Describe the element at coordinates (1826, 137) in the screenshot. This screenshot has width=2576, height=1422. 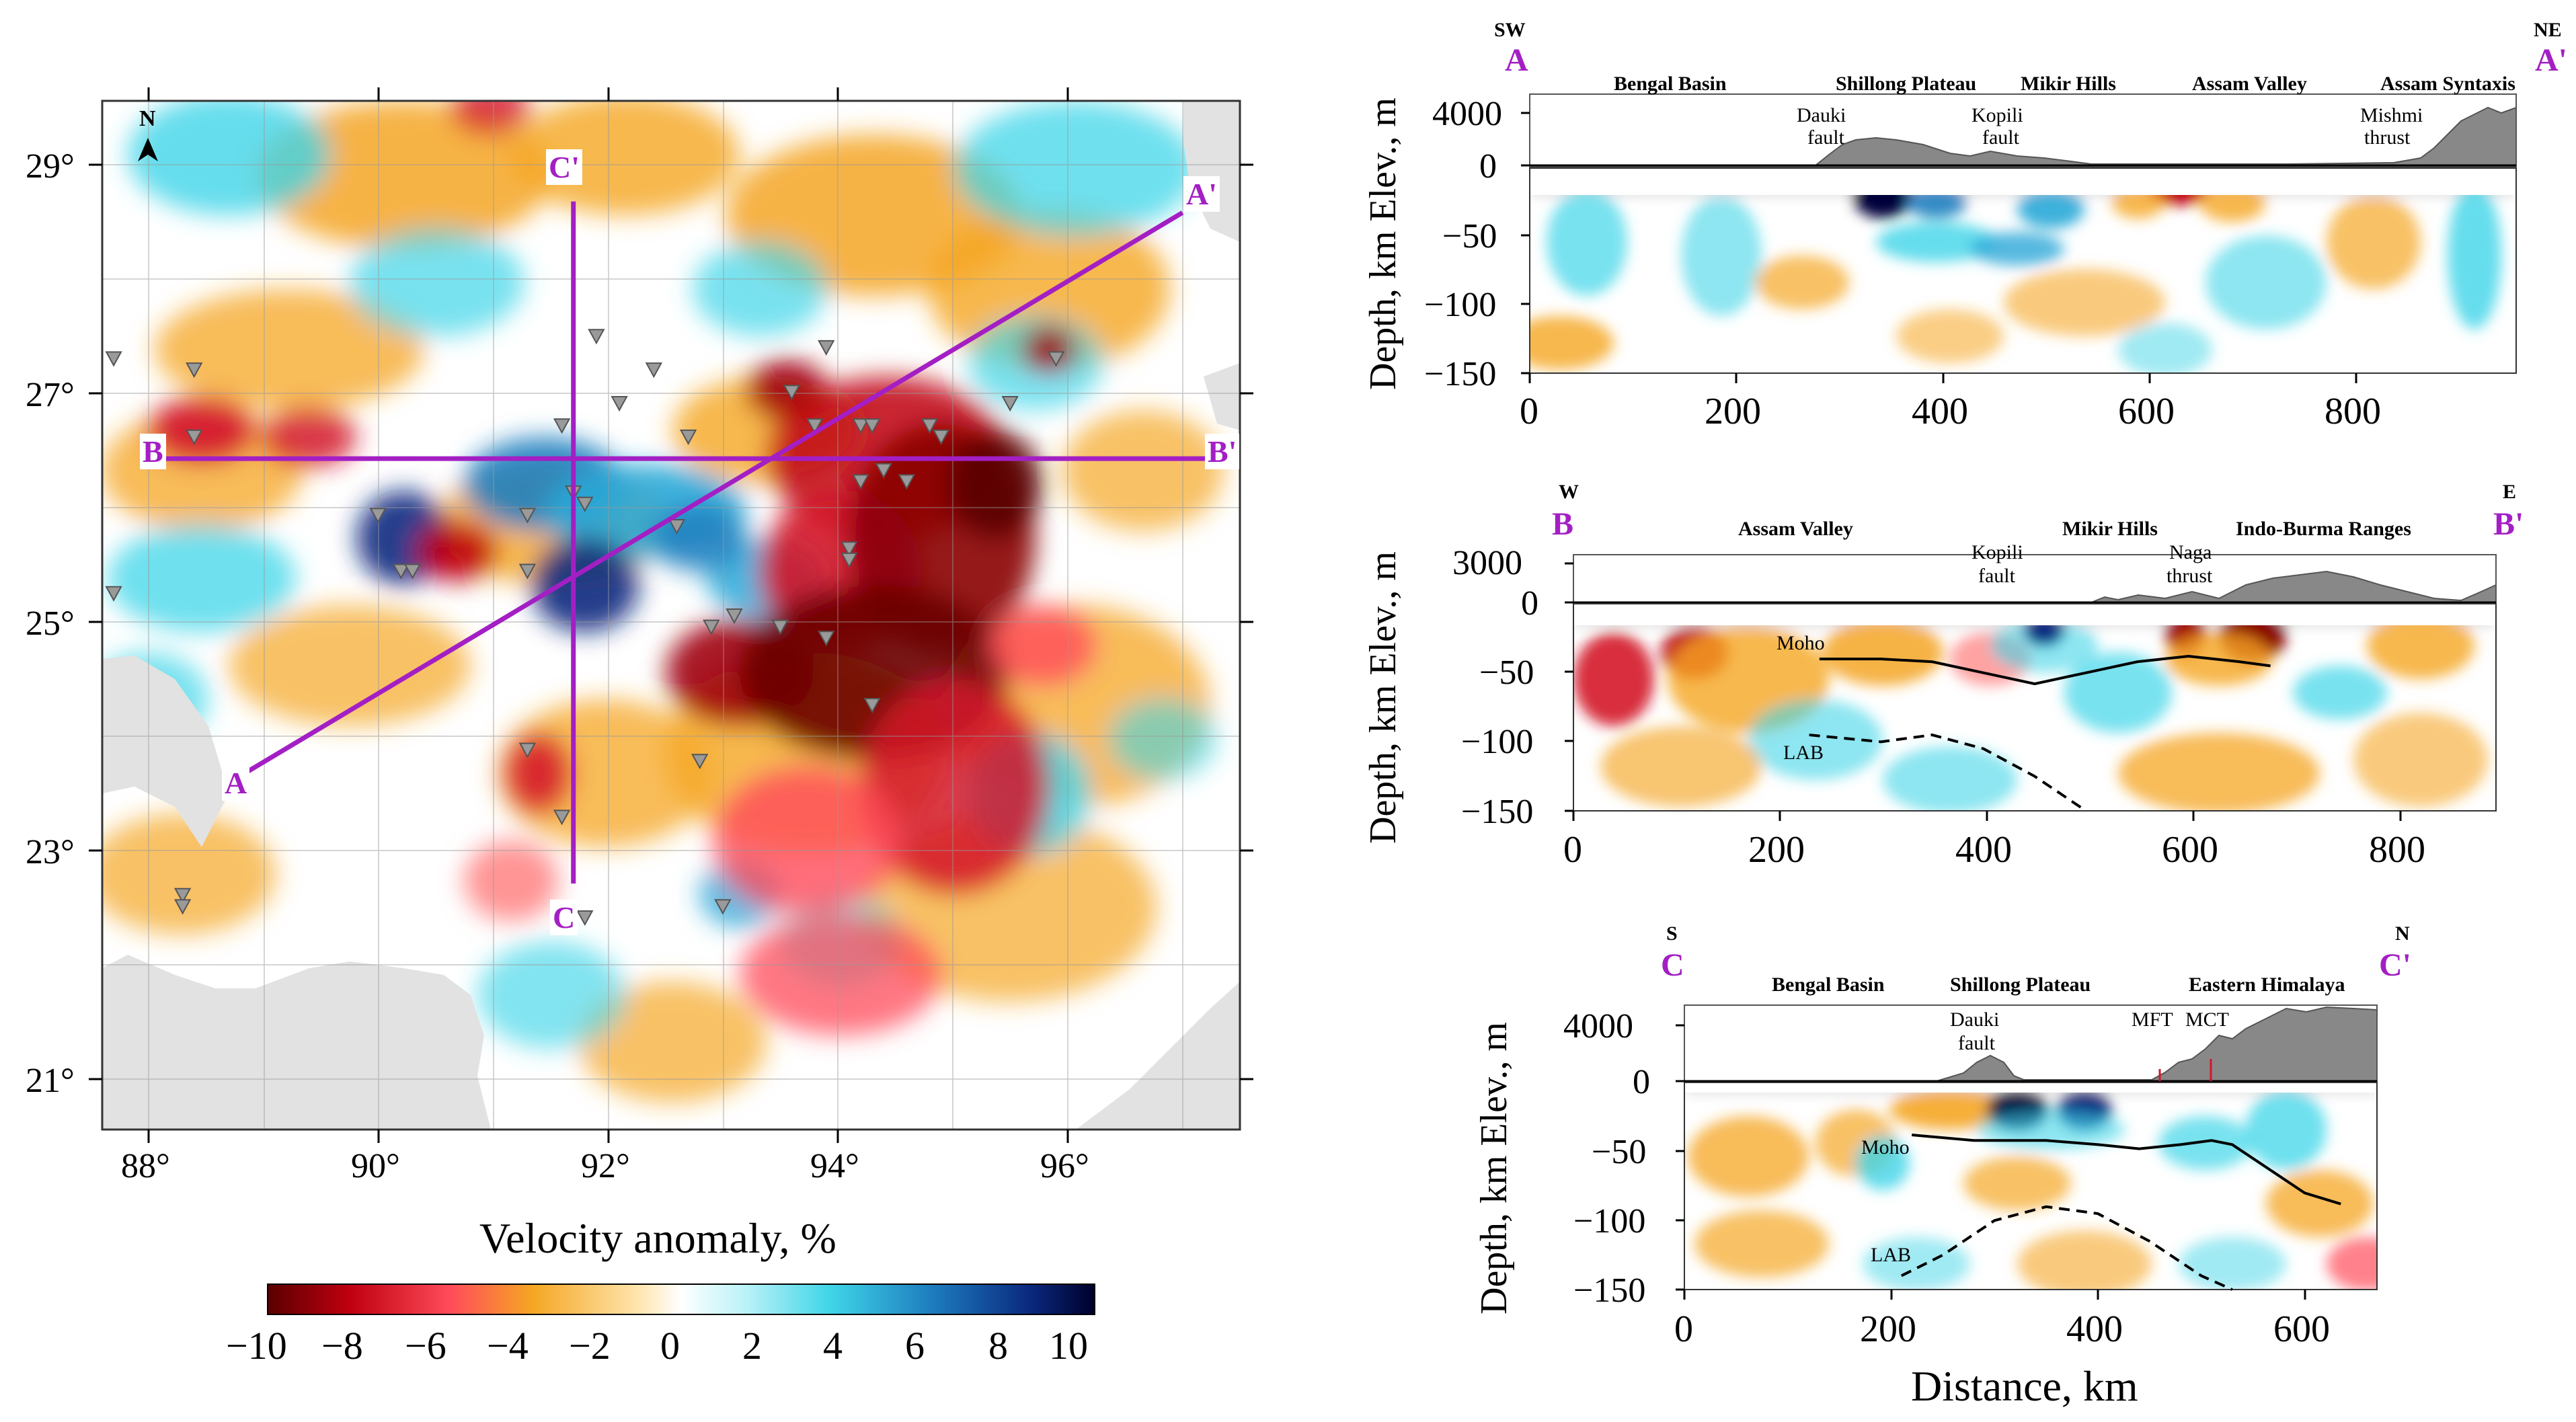
I see `aa-ann-fault1: fault` at that location.